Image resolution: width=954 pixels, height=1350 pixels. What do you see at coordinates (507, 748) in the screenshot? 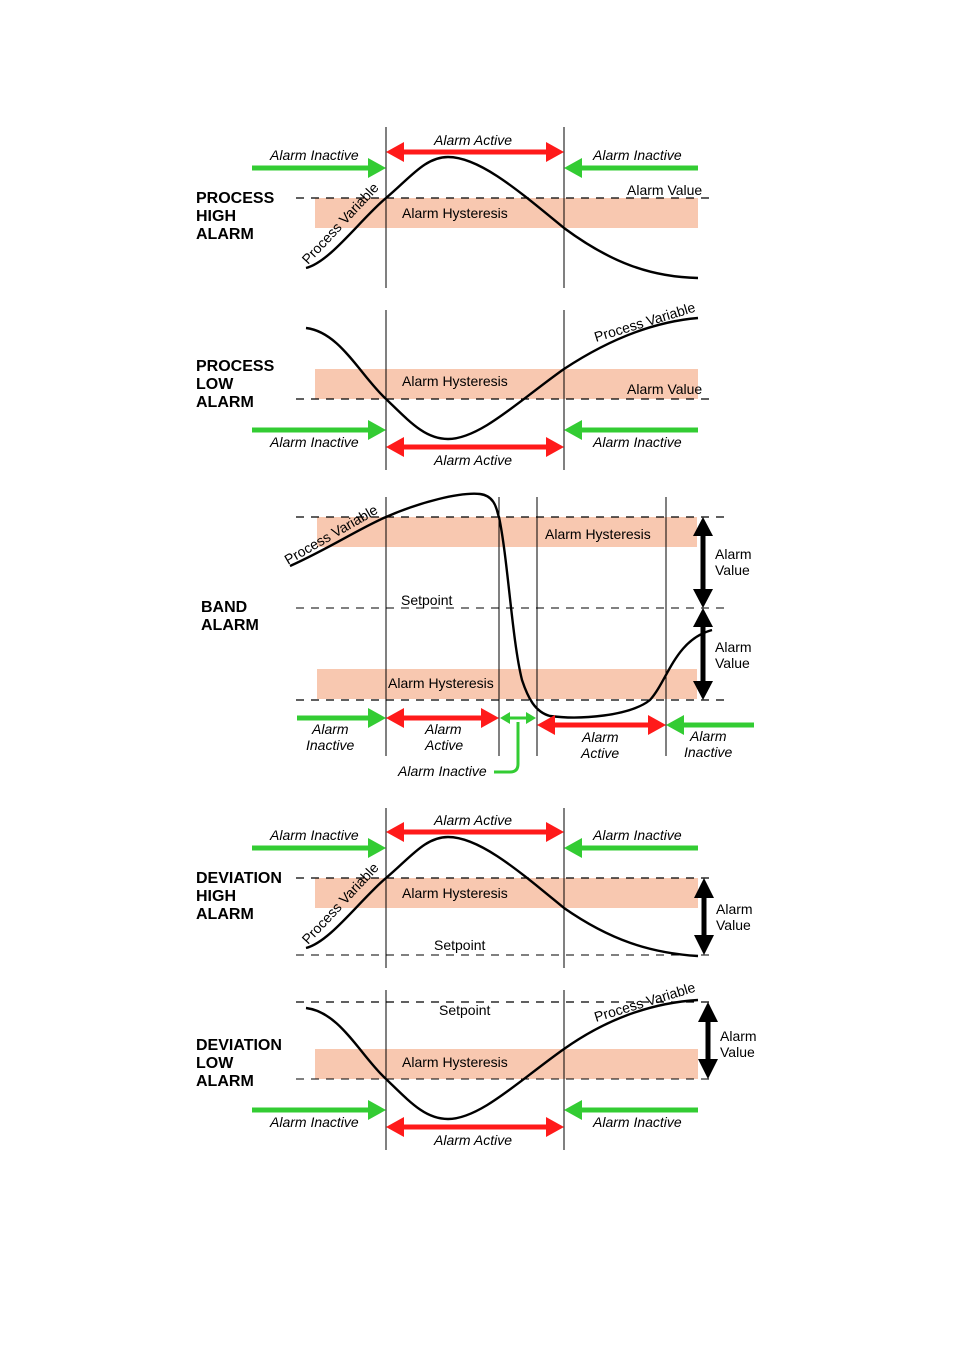
I see `inactive-callout-connector` at bounding box center [507, 748].